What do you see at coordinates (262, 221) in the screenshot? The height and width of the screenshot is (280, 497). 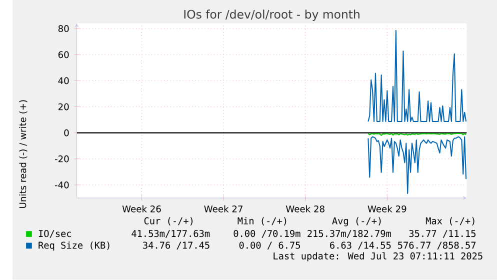 I see `text: Min (-/+)` at bounding box center [262, 221].